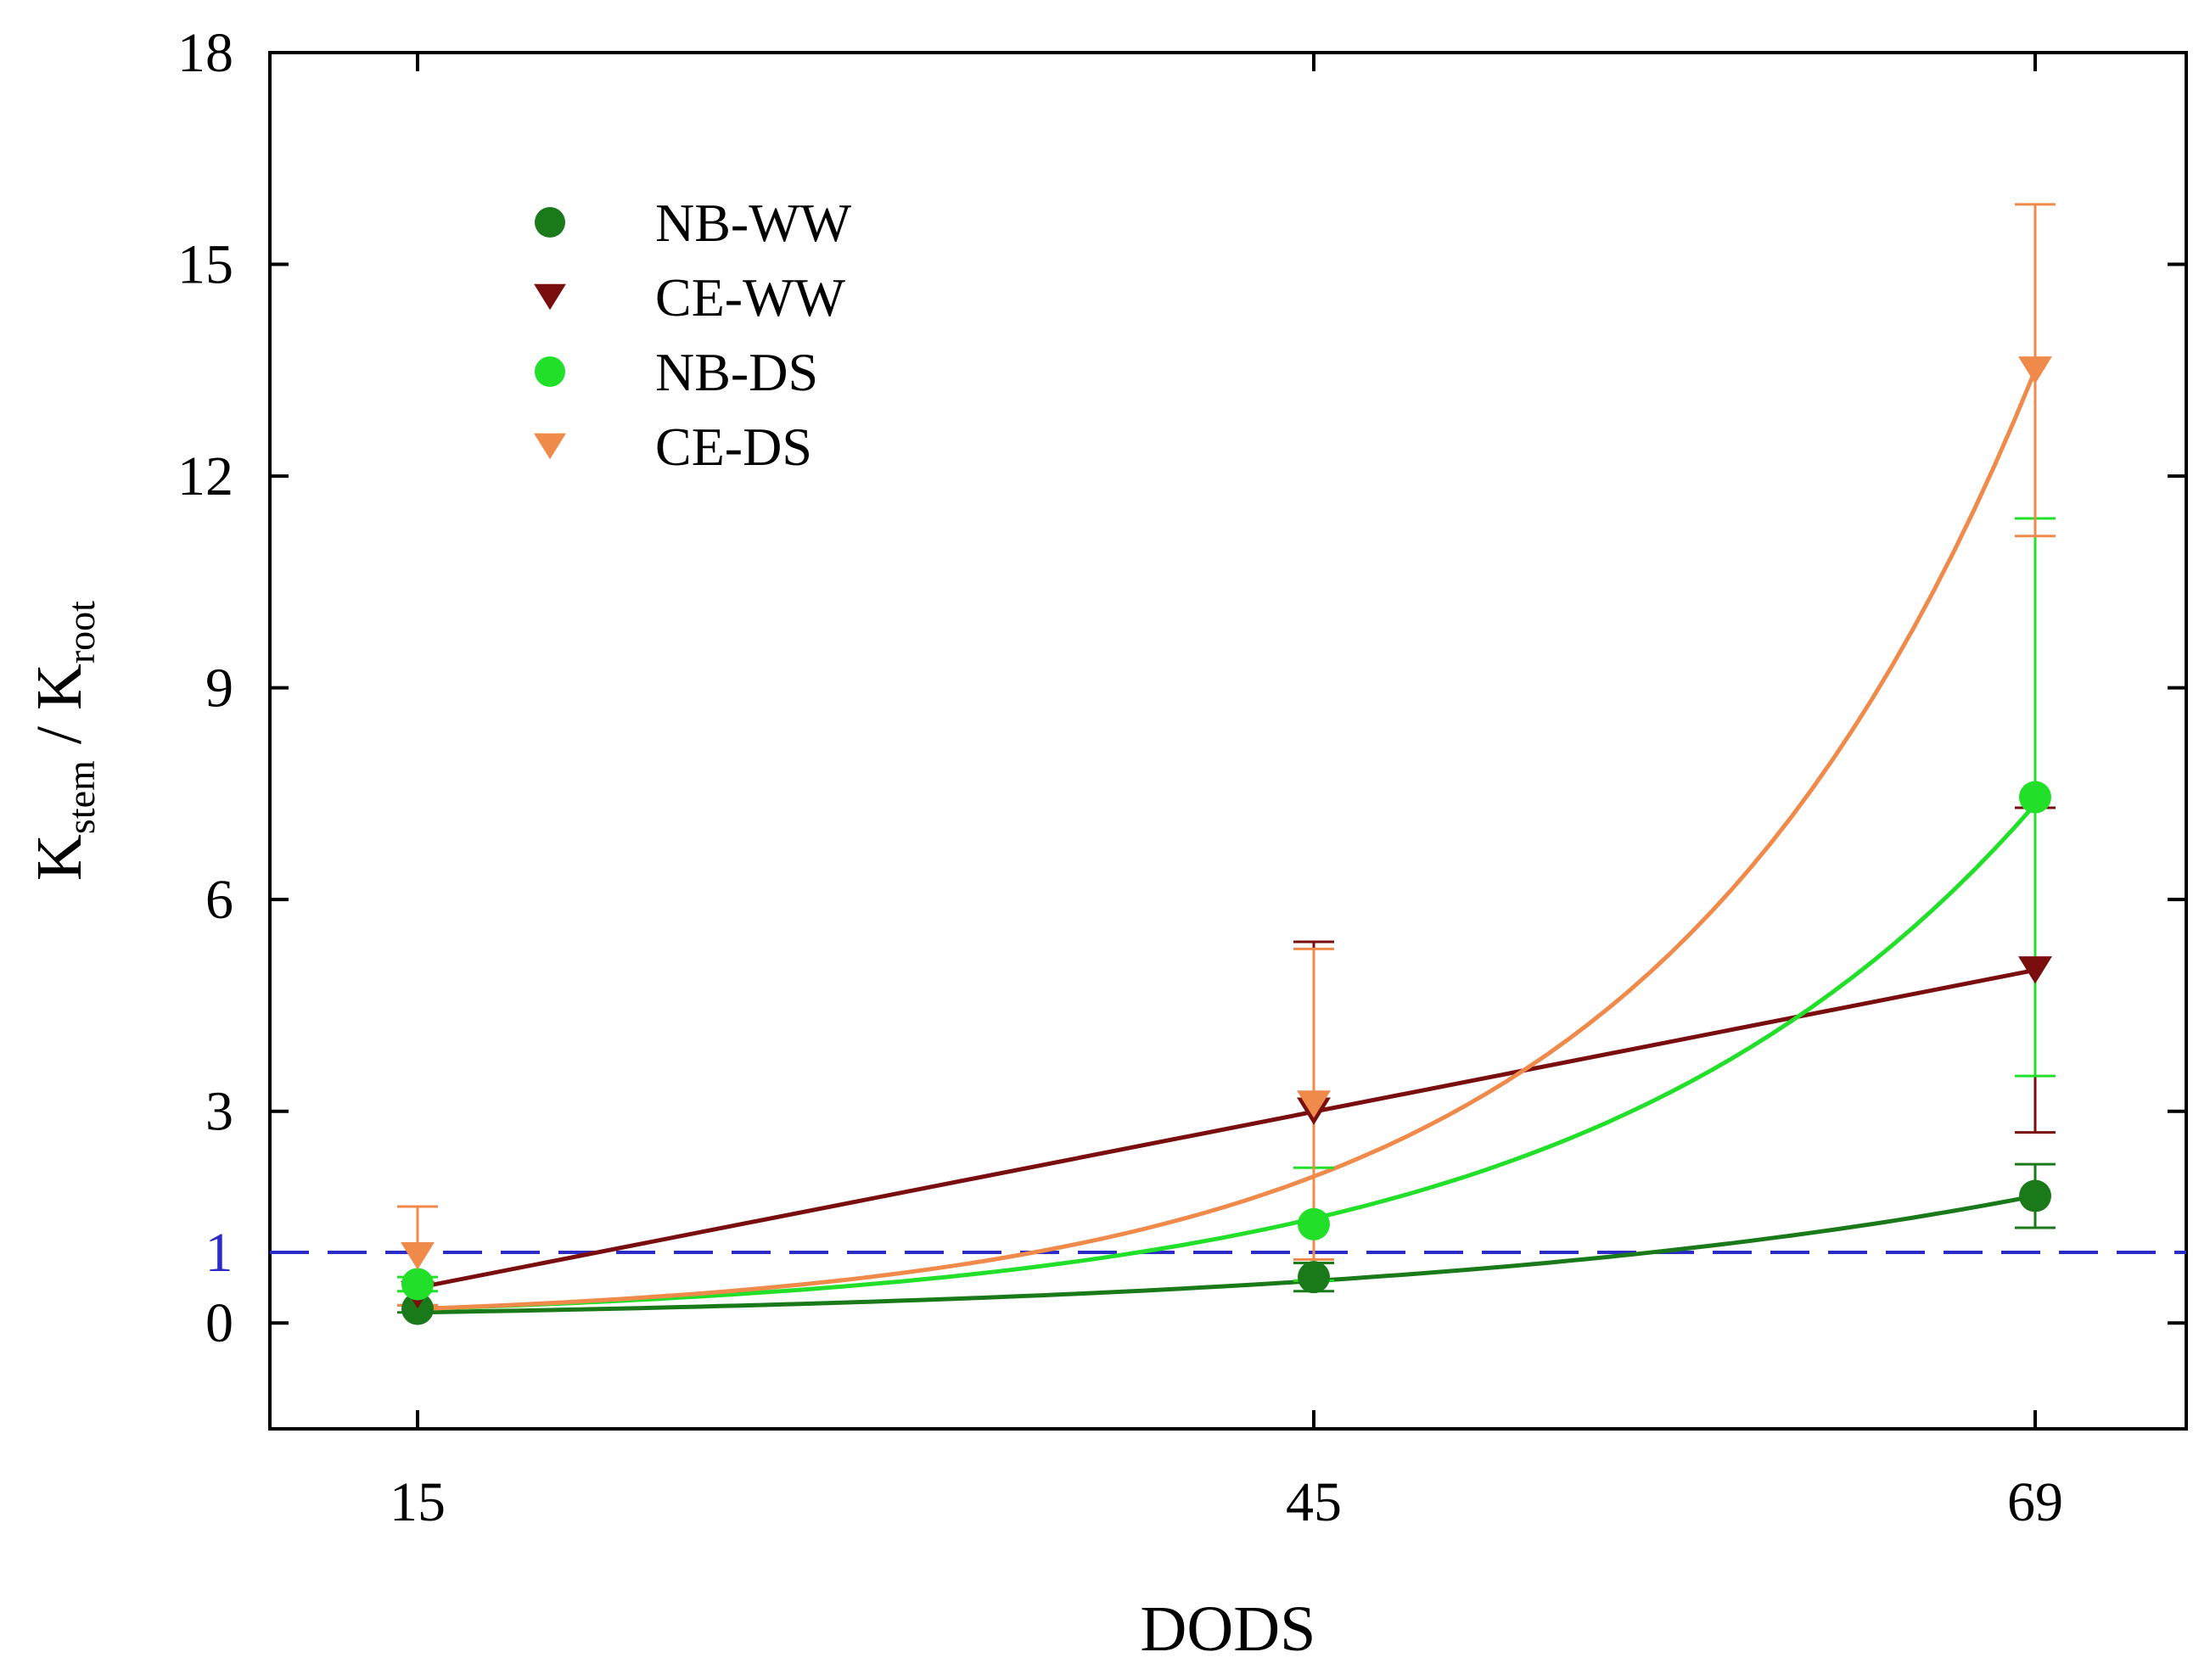  What do you see at coordinates (1228, 1629) in the screenshot?
I see `x-axis-title: DODS` at bounding box center [1228, 1629].